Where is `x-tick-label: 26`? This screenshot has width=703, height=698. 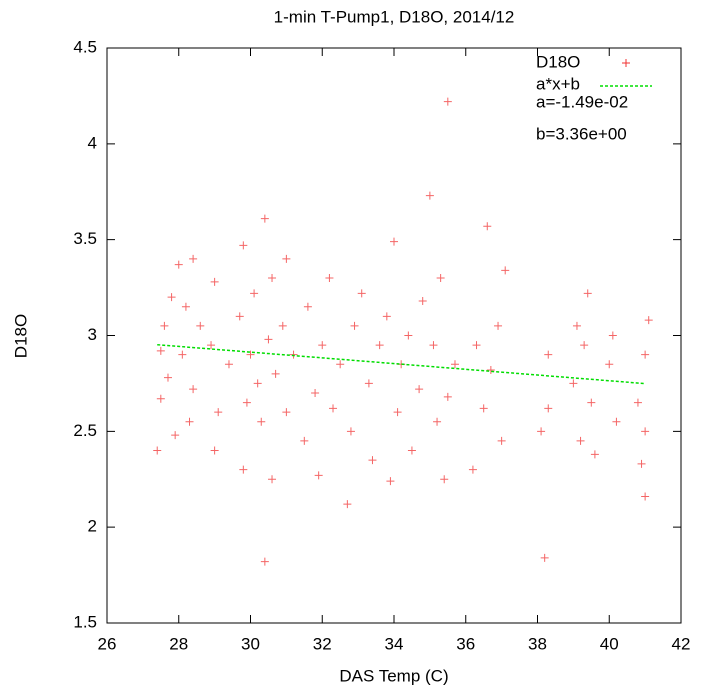 x-tick-label: 26 is located at coordinates (107, 643).